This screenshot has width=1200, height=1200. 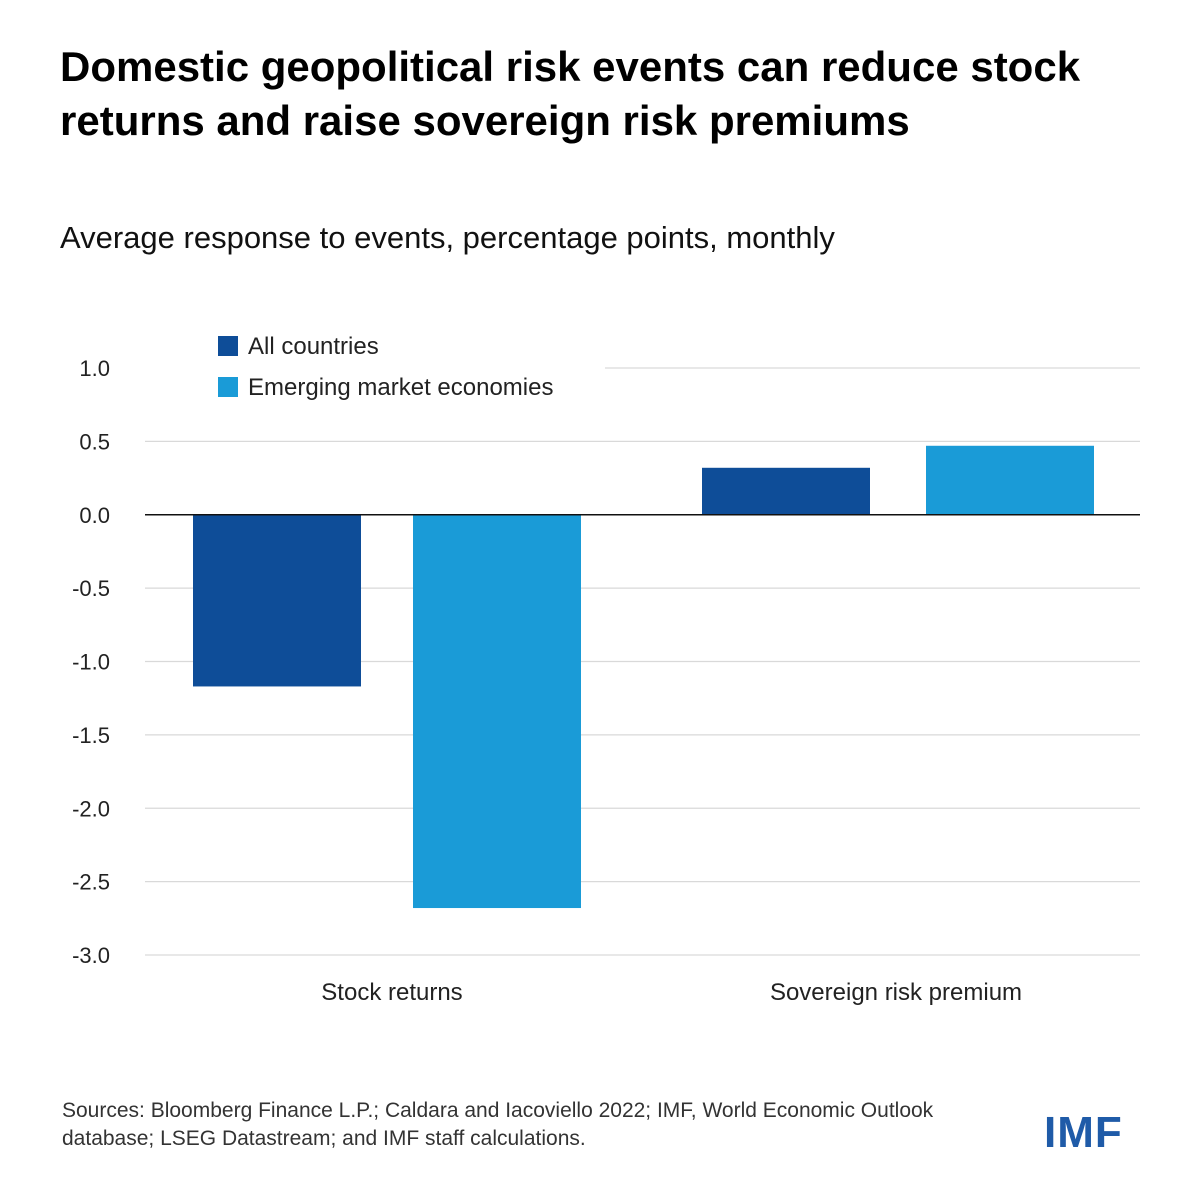 What do you see at coordinates (94, 515) in the screenshot?
I see `y-tick-label: 0.0` at bounding box center [94, 515].